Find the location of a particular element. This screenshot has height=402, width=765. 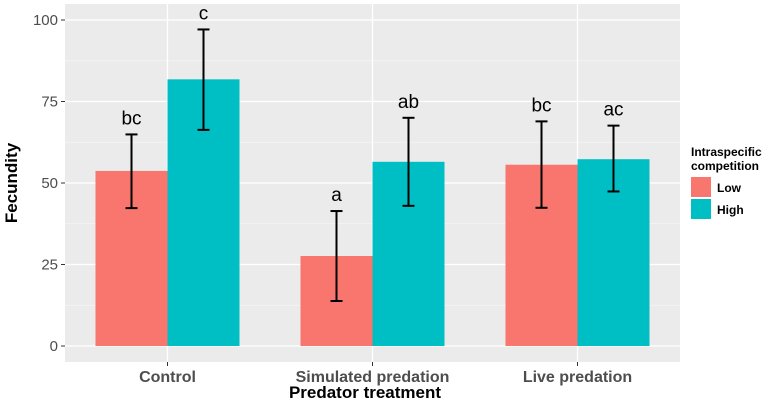

legend-label-high: High is located at coordinates (730, 210).